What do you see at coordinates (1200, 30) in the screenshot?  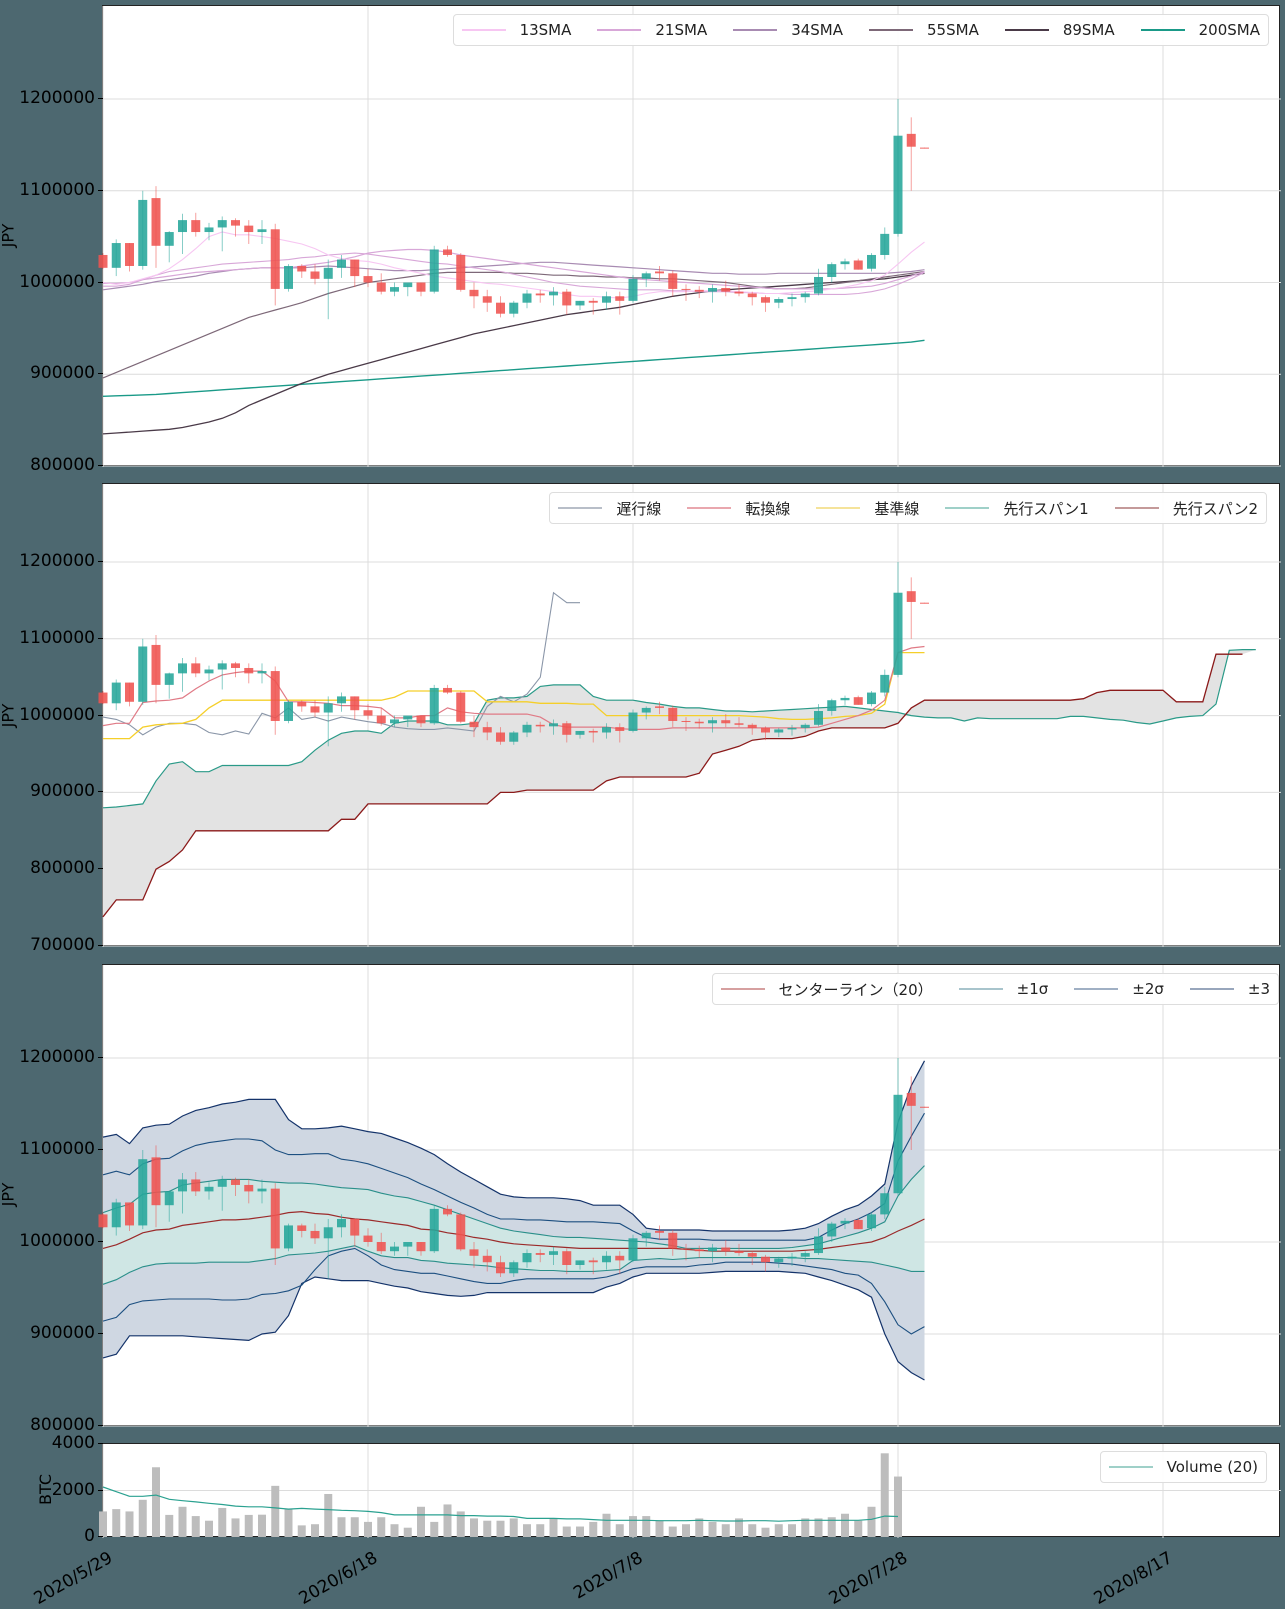 I see `legend-200sma: 200SMA` at bounding box center [1200, 30].